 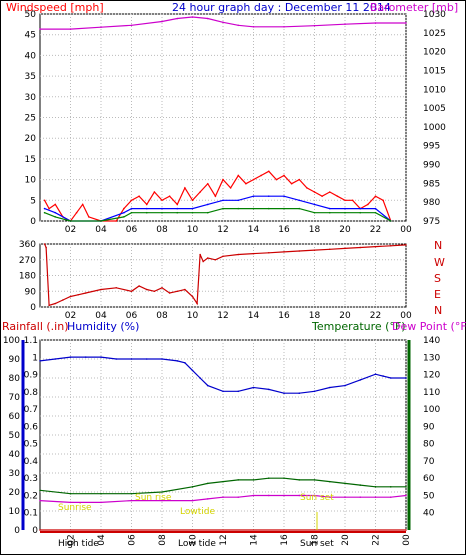 What do you see at coordinates (193, 316) in the screenshot?
I see `x-tick-label: 10` at bounding box center [193, 316].